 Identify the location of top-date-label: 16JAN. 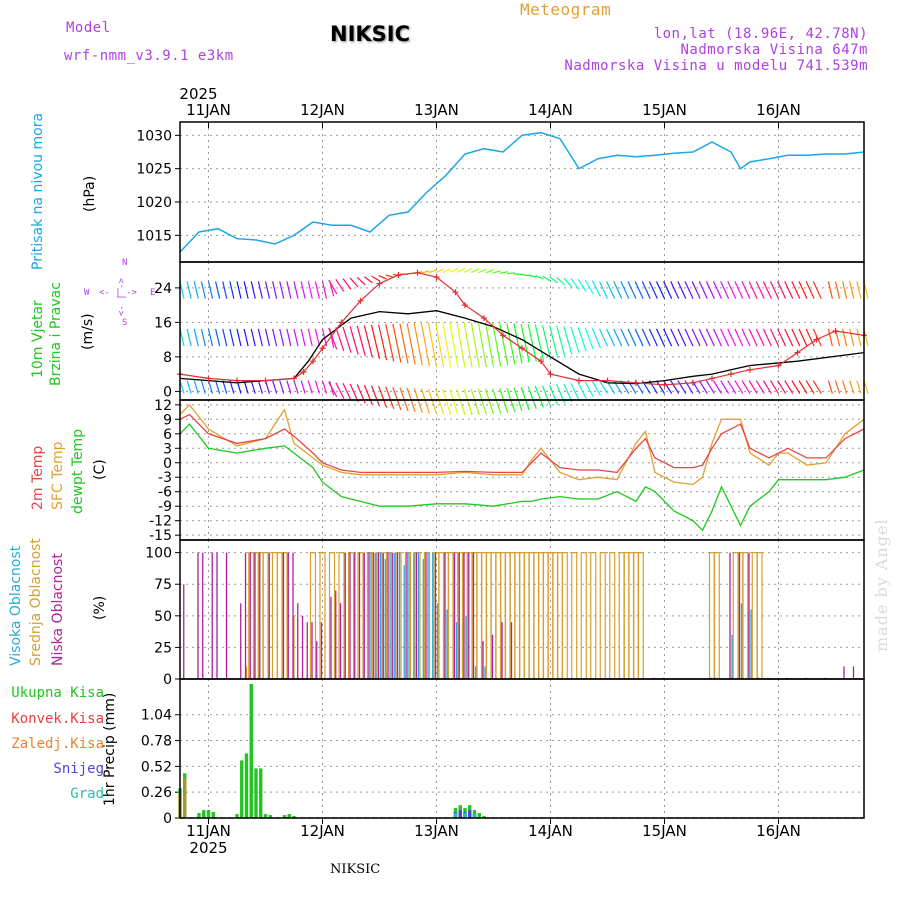
(778, 110).